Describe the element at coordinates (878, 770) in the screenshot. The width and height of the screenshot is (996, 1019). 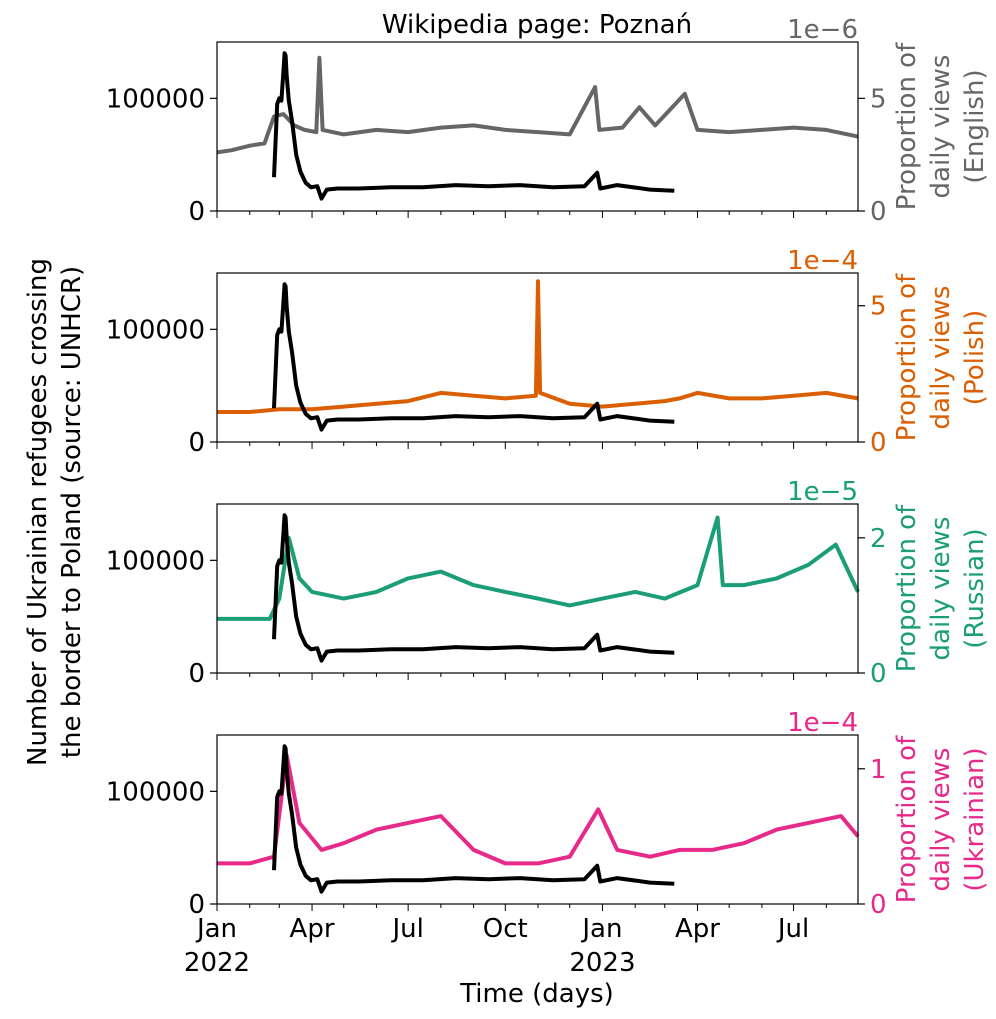
I see `right-y-tick-label: 1` at that location.